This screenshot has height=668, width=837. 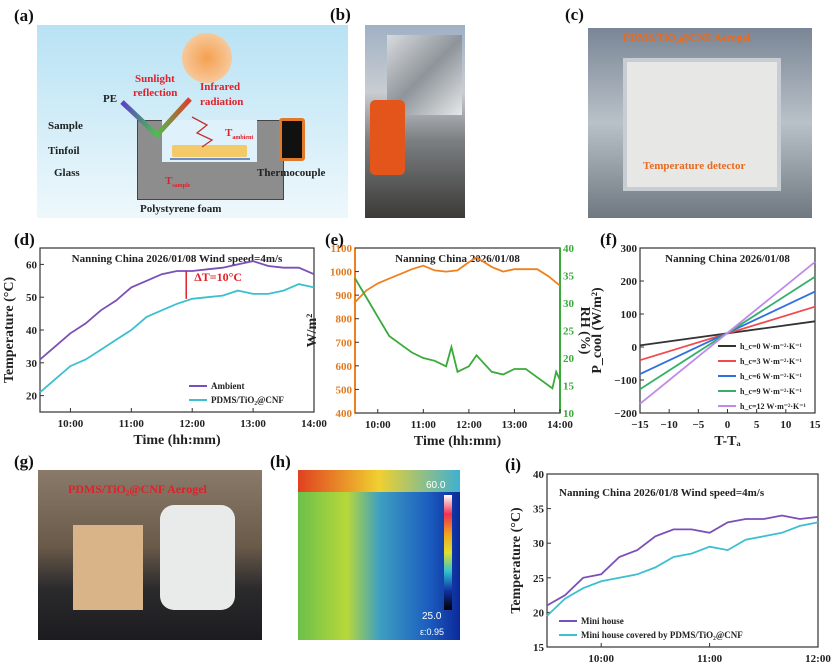 What do you see at coordinates (218, 277) in the screenshot?
I see `delta-t-annotation: ΔT=10°C` at bounding box center [218, 277].